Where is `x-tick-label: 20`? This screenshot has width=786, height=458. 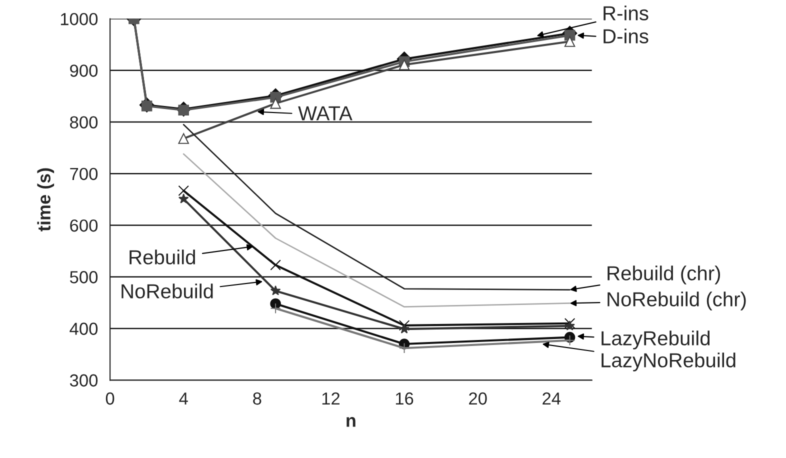
x-tick-label: 20 is located at coordinates (478, 398).